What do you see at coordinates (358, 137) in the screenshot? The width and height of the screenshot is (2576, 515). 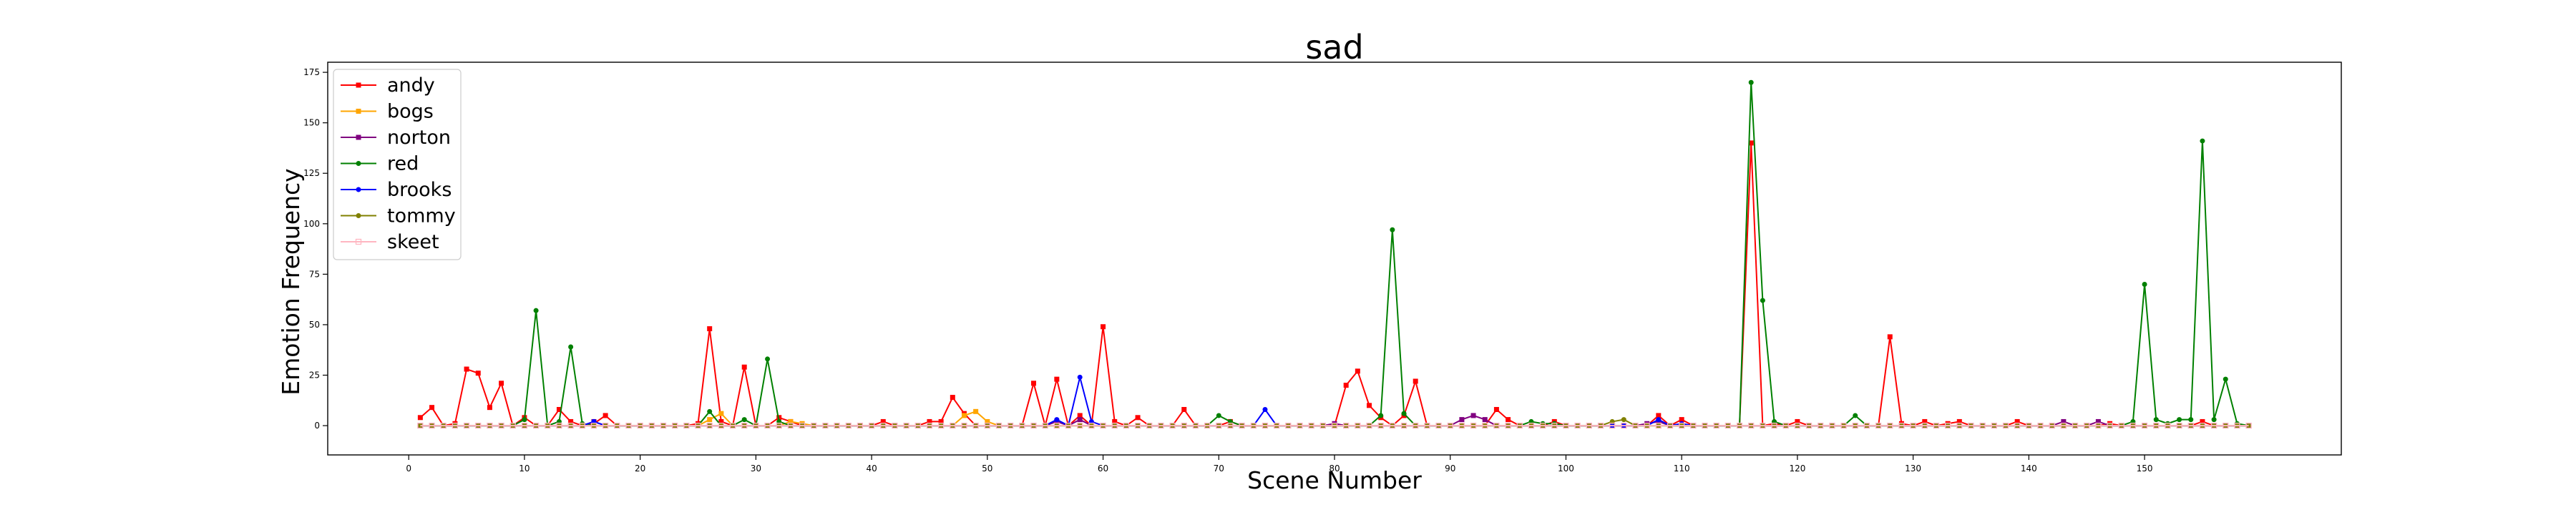 I see `legend-marker` at bounding box center [358, 137].